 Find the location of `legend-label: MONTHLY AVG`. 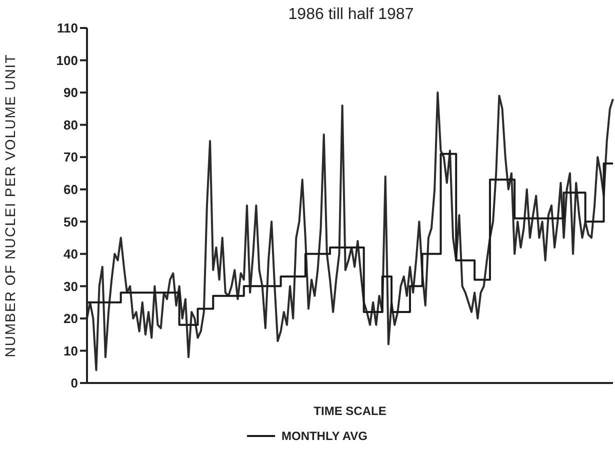

legend-label: MONTHLY AVG is located at coordinates (324, 436).